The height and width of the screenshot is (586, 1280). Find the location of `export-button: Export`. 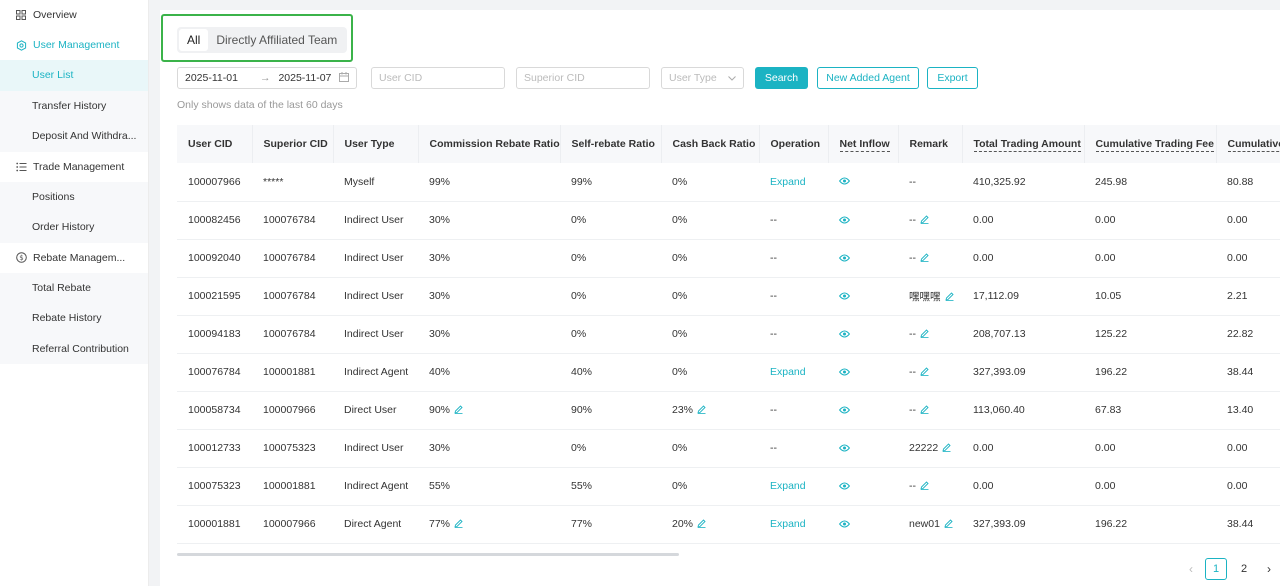

export-button: Export is located at coordinates (952, 78).